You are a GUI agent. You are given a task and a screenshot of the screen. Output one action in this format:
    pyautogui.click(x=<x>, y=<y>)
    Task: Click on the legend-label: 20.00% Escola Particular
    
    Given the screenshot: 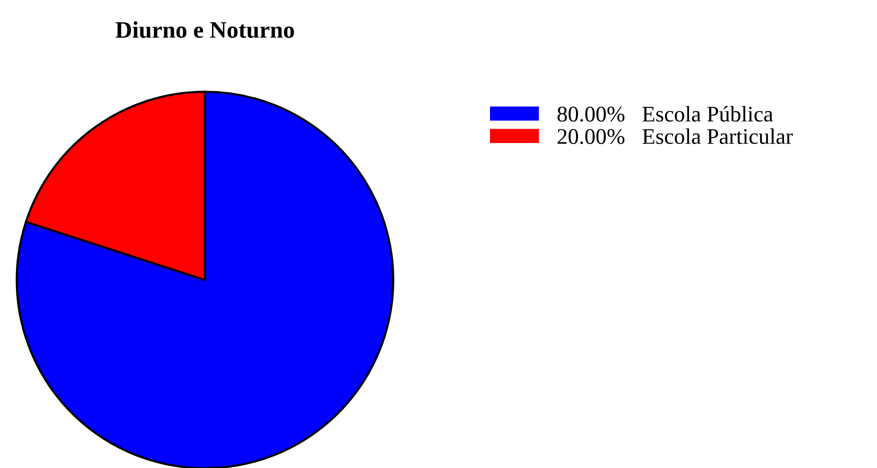 What is the action you would take?
    pyautogui.click(x=675, y=136)
    